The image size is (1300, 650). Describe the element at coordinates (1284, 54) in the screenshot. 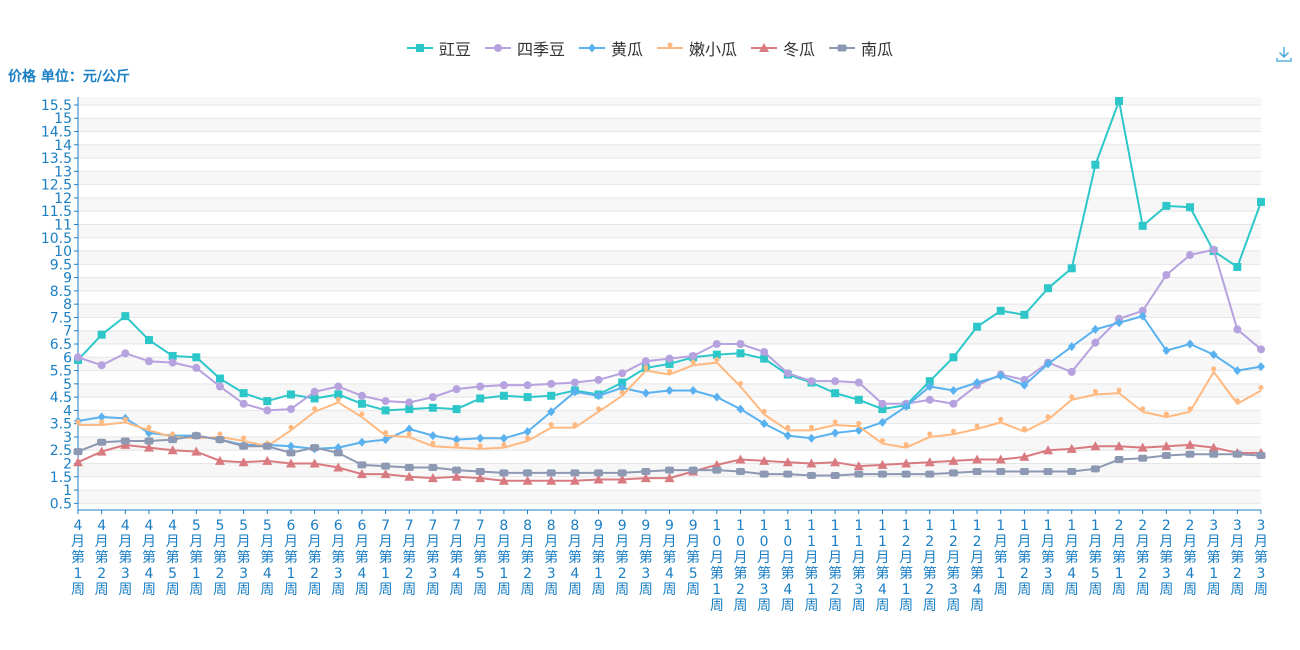

I see `download-icon` at that location.